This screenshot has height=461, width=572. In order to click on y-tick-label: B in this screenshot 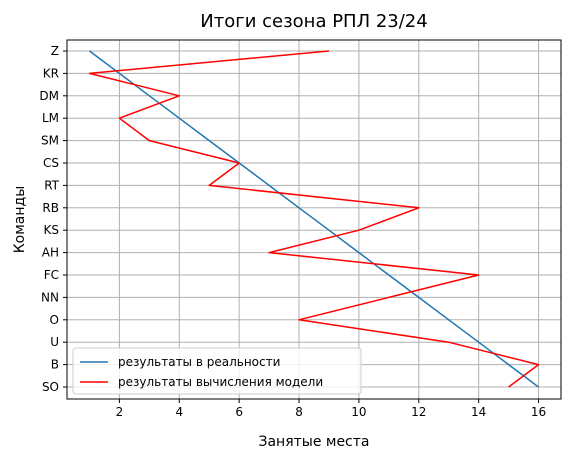, I will do `click(55, 365)`.